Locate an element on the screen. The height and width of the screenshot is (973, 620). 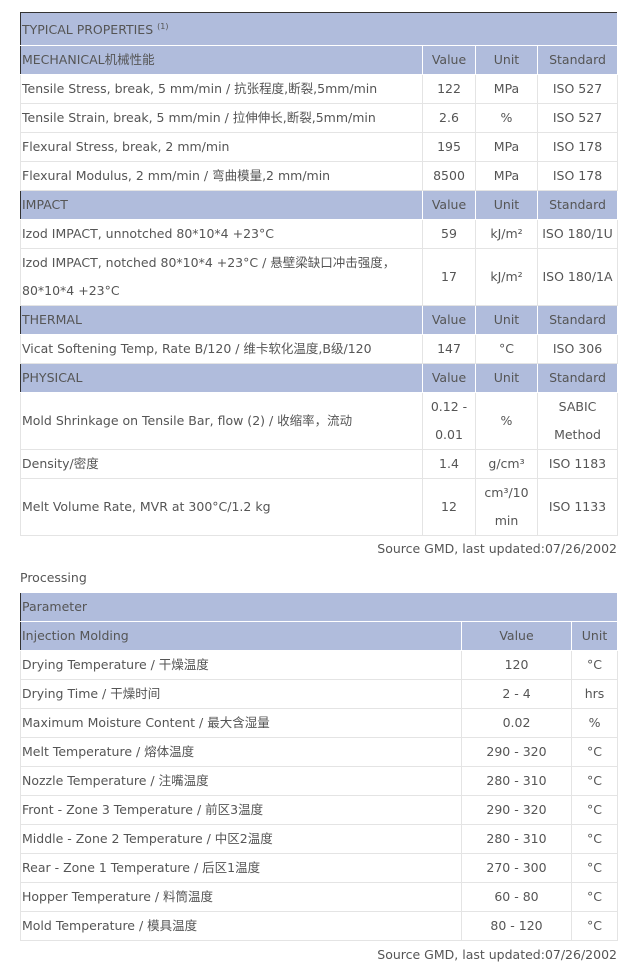
value-cell: 60 - 80 is located at coordinates (516, 897).